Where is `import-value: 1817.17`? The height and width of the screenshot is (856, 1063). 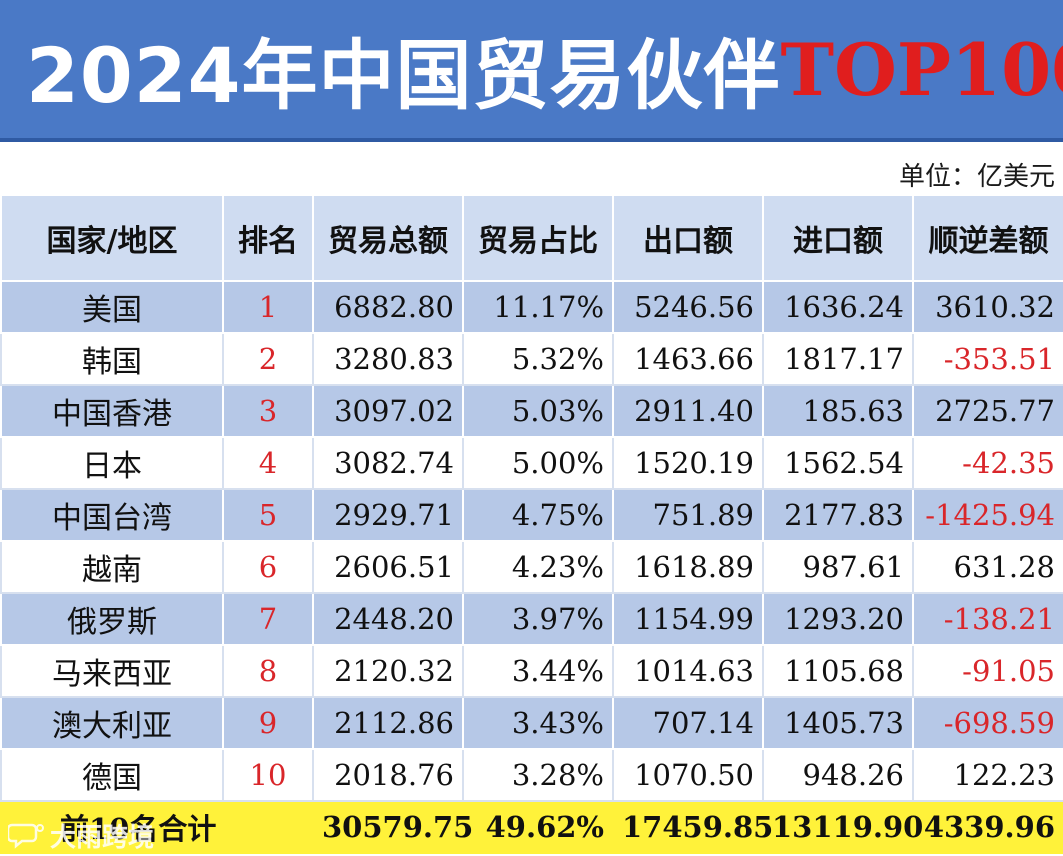
import-value: 1817.17 is located at coordinates (838, 359).